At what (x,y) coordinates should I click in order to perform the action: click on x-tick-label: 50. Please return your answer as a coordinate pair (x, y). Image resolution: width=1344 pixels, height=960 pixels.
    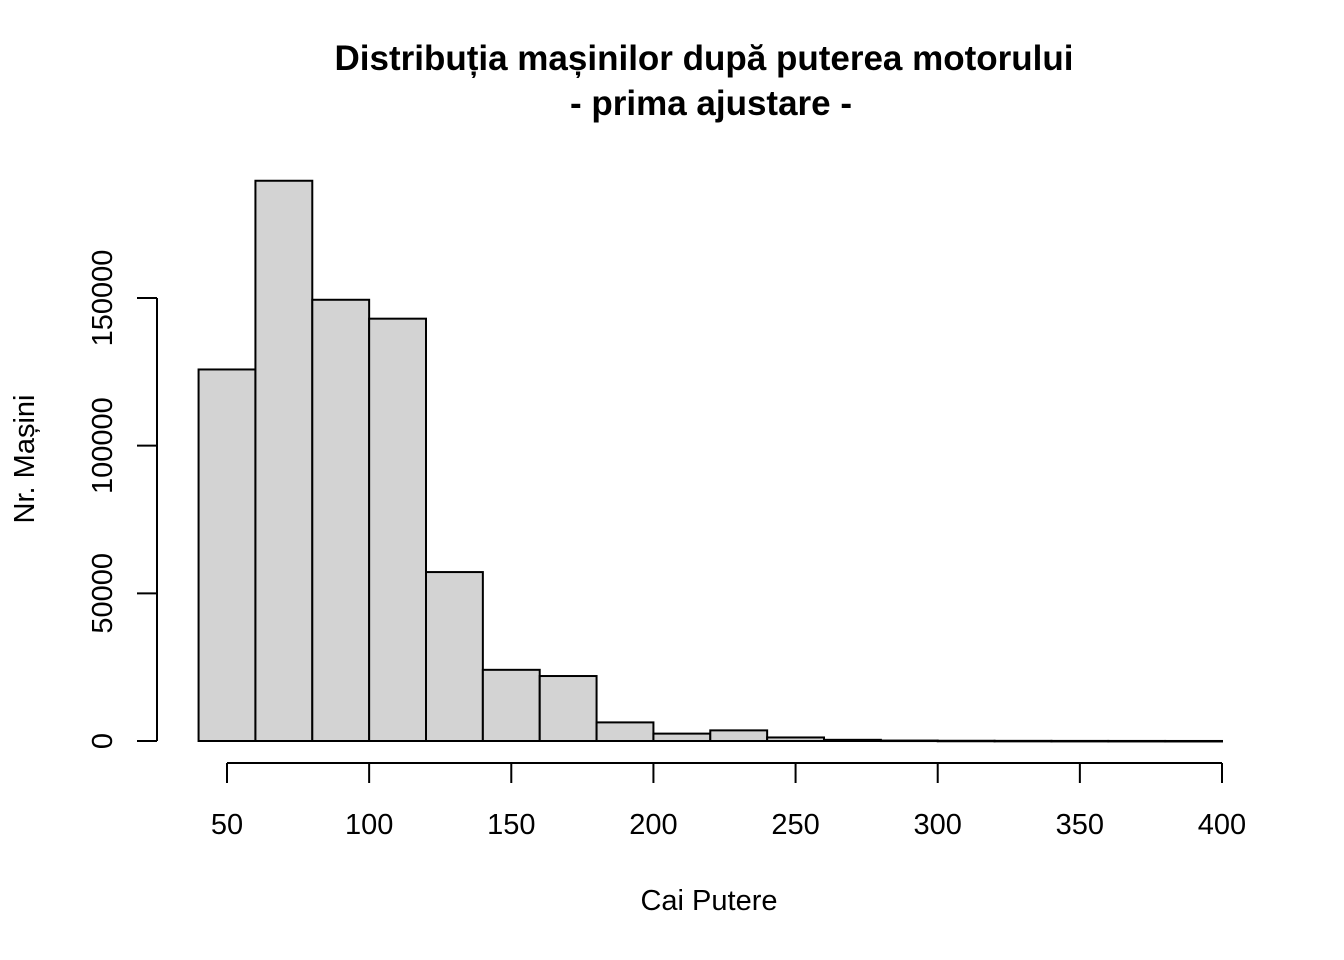
    Looking at the image, I should click on (227, 825).